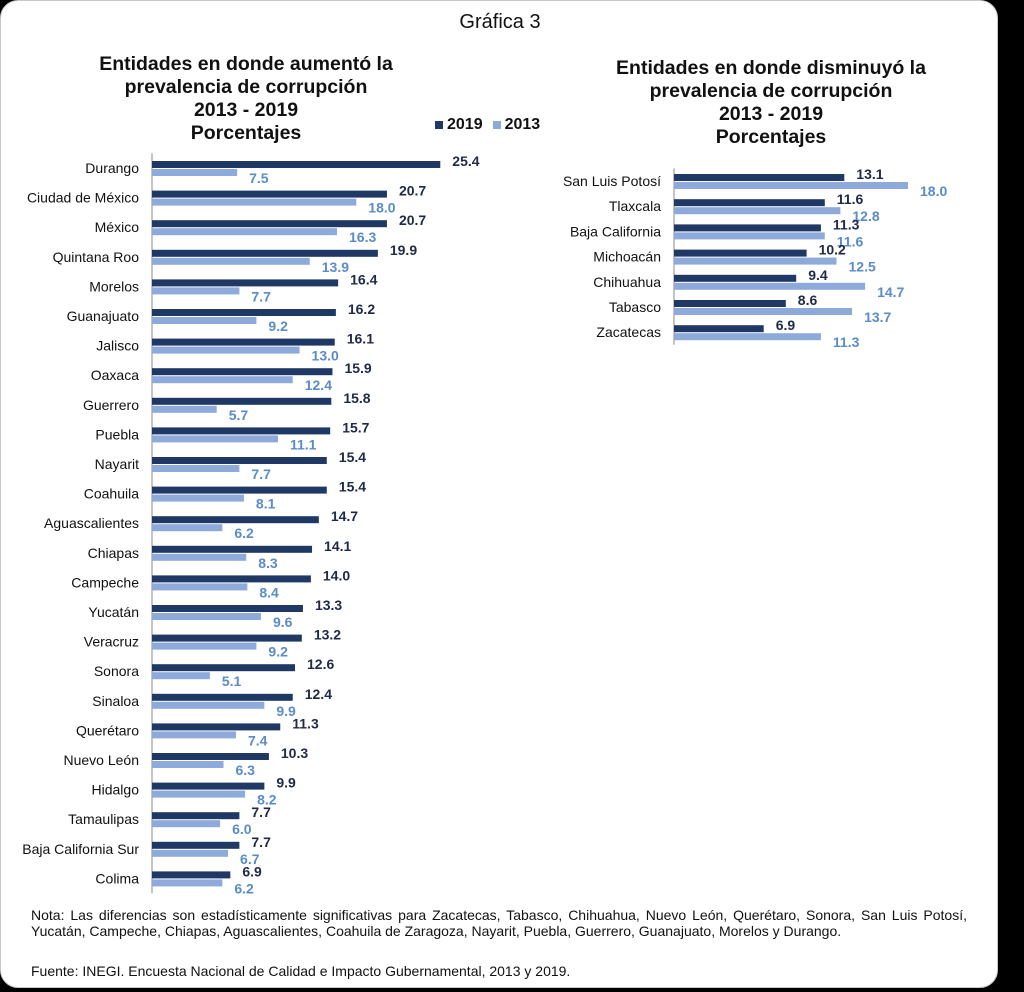  What do you see at coordinates (266, 504) in the screenshot?
I see `data-label-2013: 8.1` at bounding box center [266, 504].